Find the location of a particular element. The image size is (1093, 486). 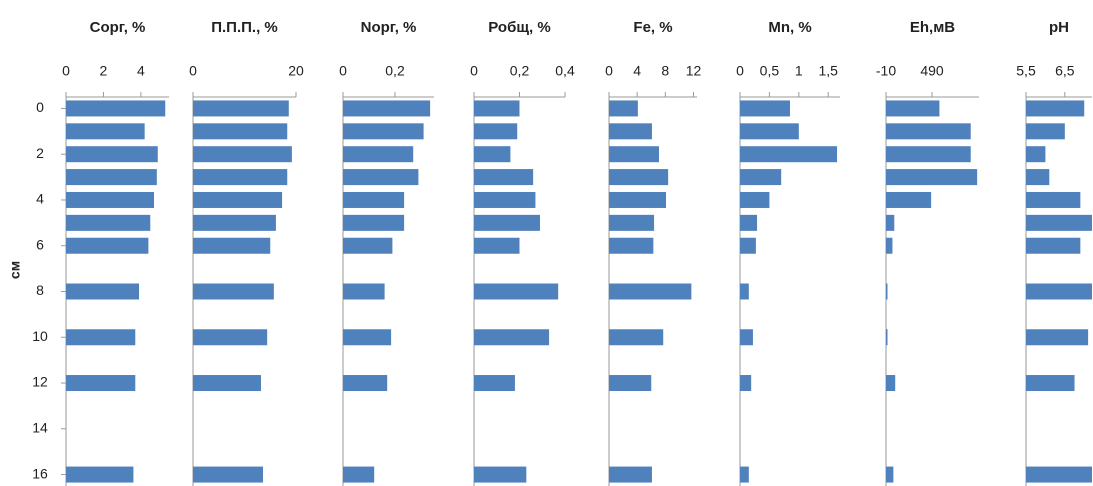

x-tick-label: 2 is located at coordinates (104, 71).